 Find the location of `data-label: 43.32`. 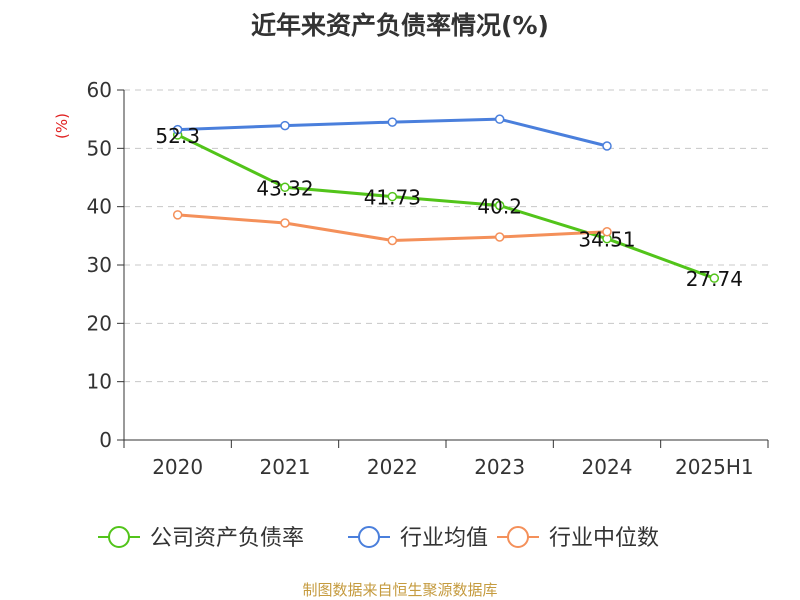

data-label: 43.32 is located at coordinates (284, 188).